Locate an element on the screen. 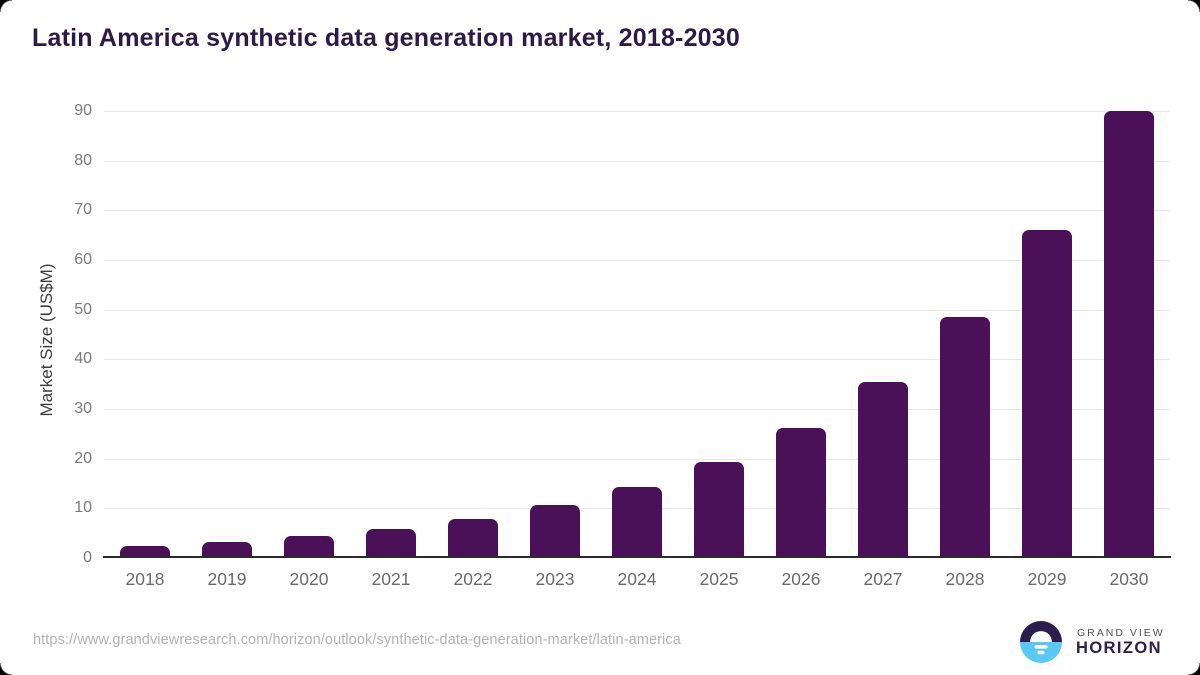 The image size is (1200, 675). y-tick-label: 70 is located at coordinates (83, 210).